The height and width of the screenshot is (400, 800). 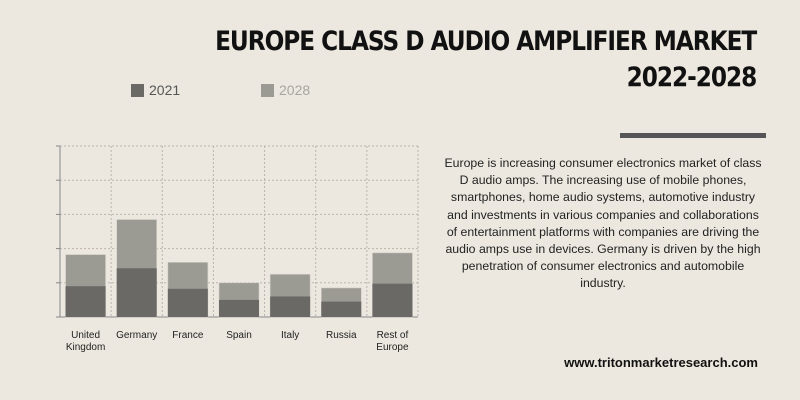 What do you see at coordinates (239, 335) in the screenshot?
I see `x-tick-label-3-0: Spain` at bounding box center [239, 335].